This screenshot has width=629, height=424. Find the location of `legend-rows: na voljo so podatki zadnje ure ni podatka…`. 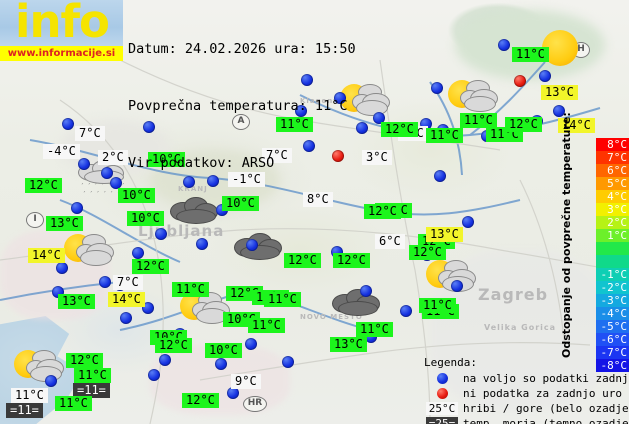

legend-rows: na voljo so podatki zadnje ure ni podatka… is located at coordinates (526, 397).